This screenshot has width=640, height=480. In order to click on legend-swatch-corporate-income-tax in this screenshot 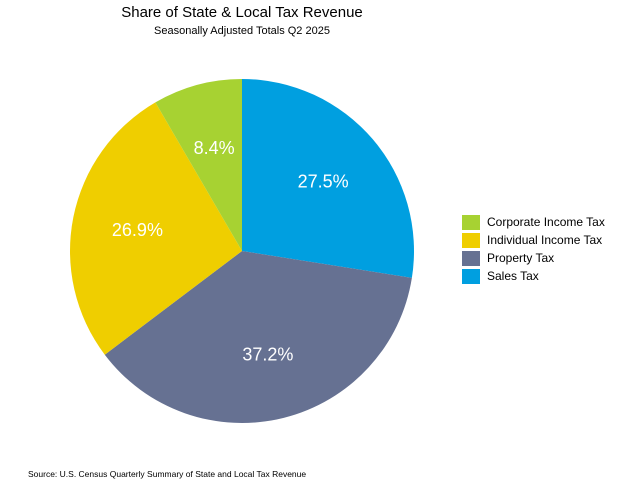, I will do `click(471, 222)`.